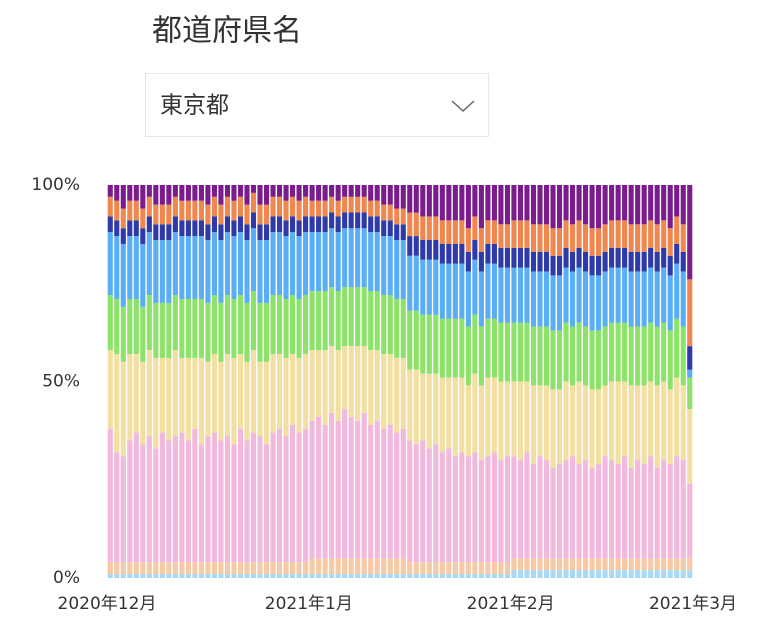 Image resolution: width=758 pixels, height=621 pixels. I want to click on dropdown-value: 東京都, so click(194, 106).